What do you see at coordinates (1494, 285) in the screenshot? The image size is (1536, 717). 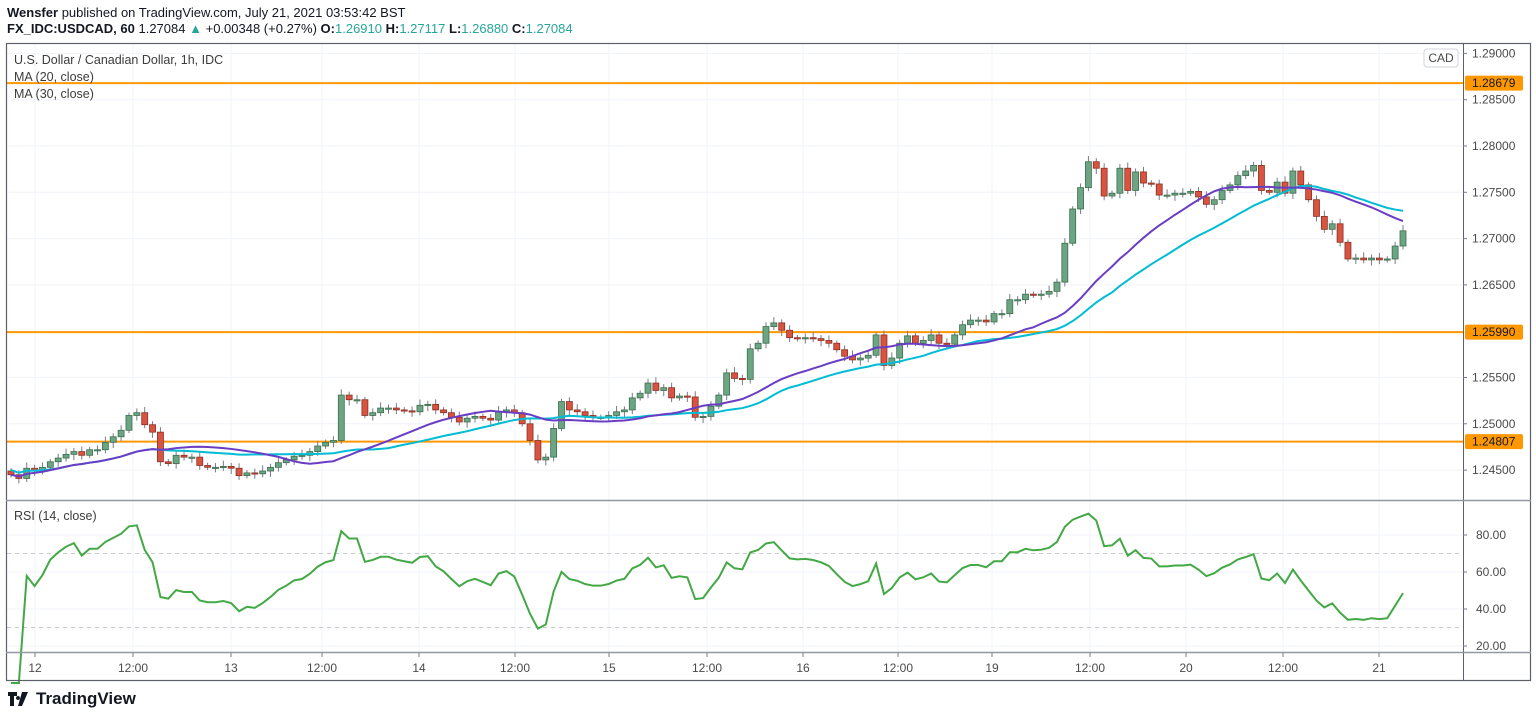 I see `y-tick-label: 1.26500` at bounding box center [1494, 285].